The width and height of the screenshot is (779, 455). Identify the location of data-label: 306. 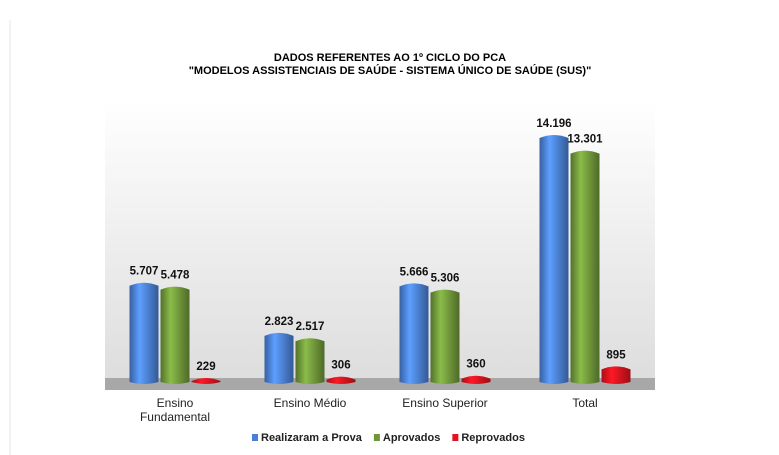
(340, 366).